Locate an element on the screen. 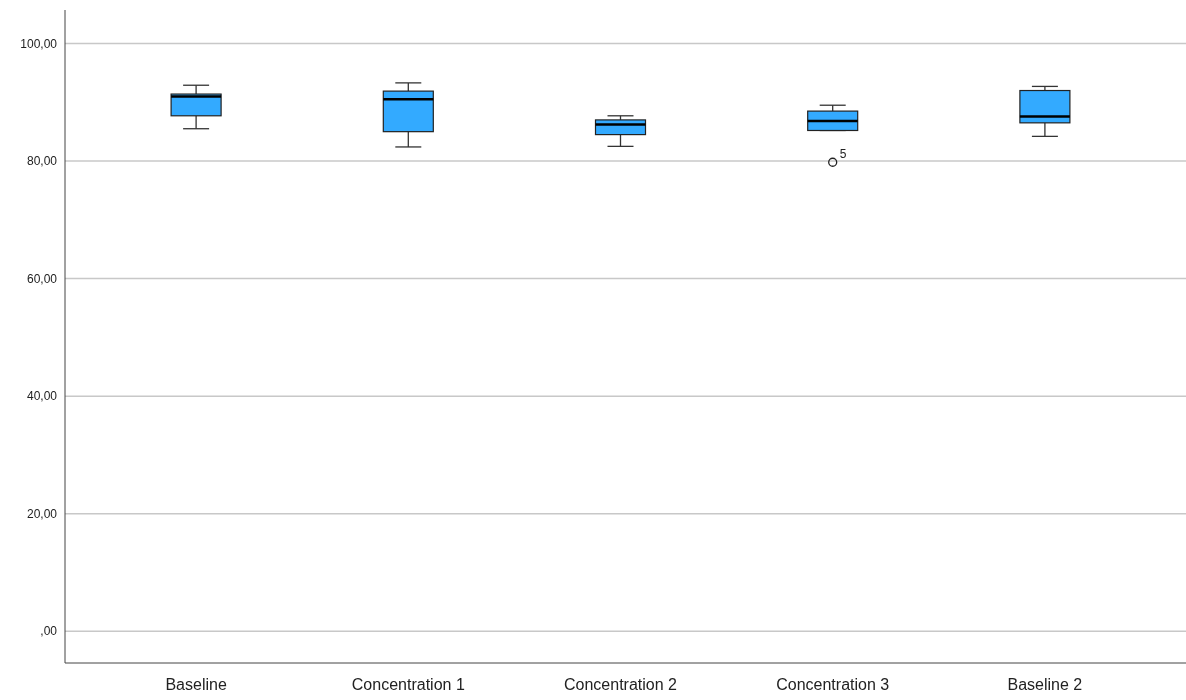 This screenshot has height=700, width=1186. y-tick-label: 20,00 is located at coordinates (42, 513).